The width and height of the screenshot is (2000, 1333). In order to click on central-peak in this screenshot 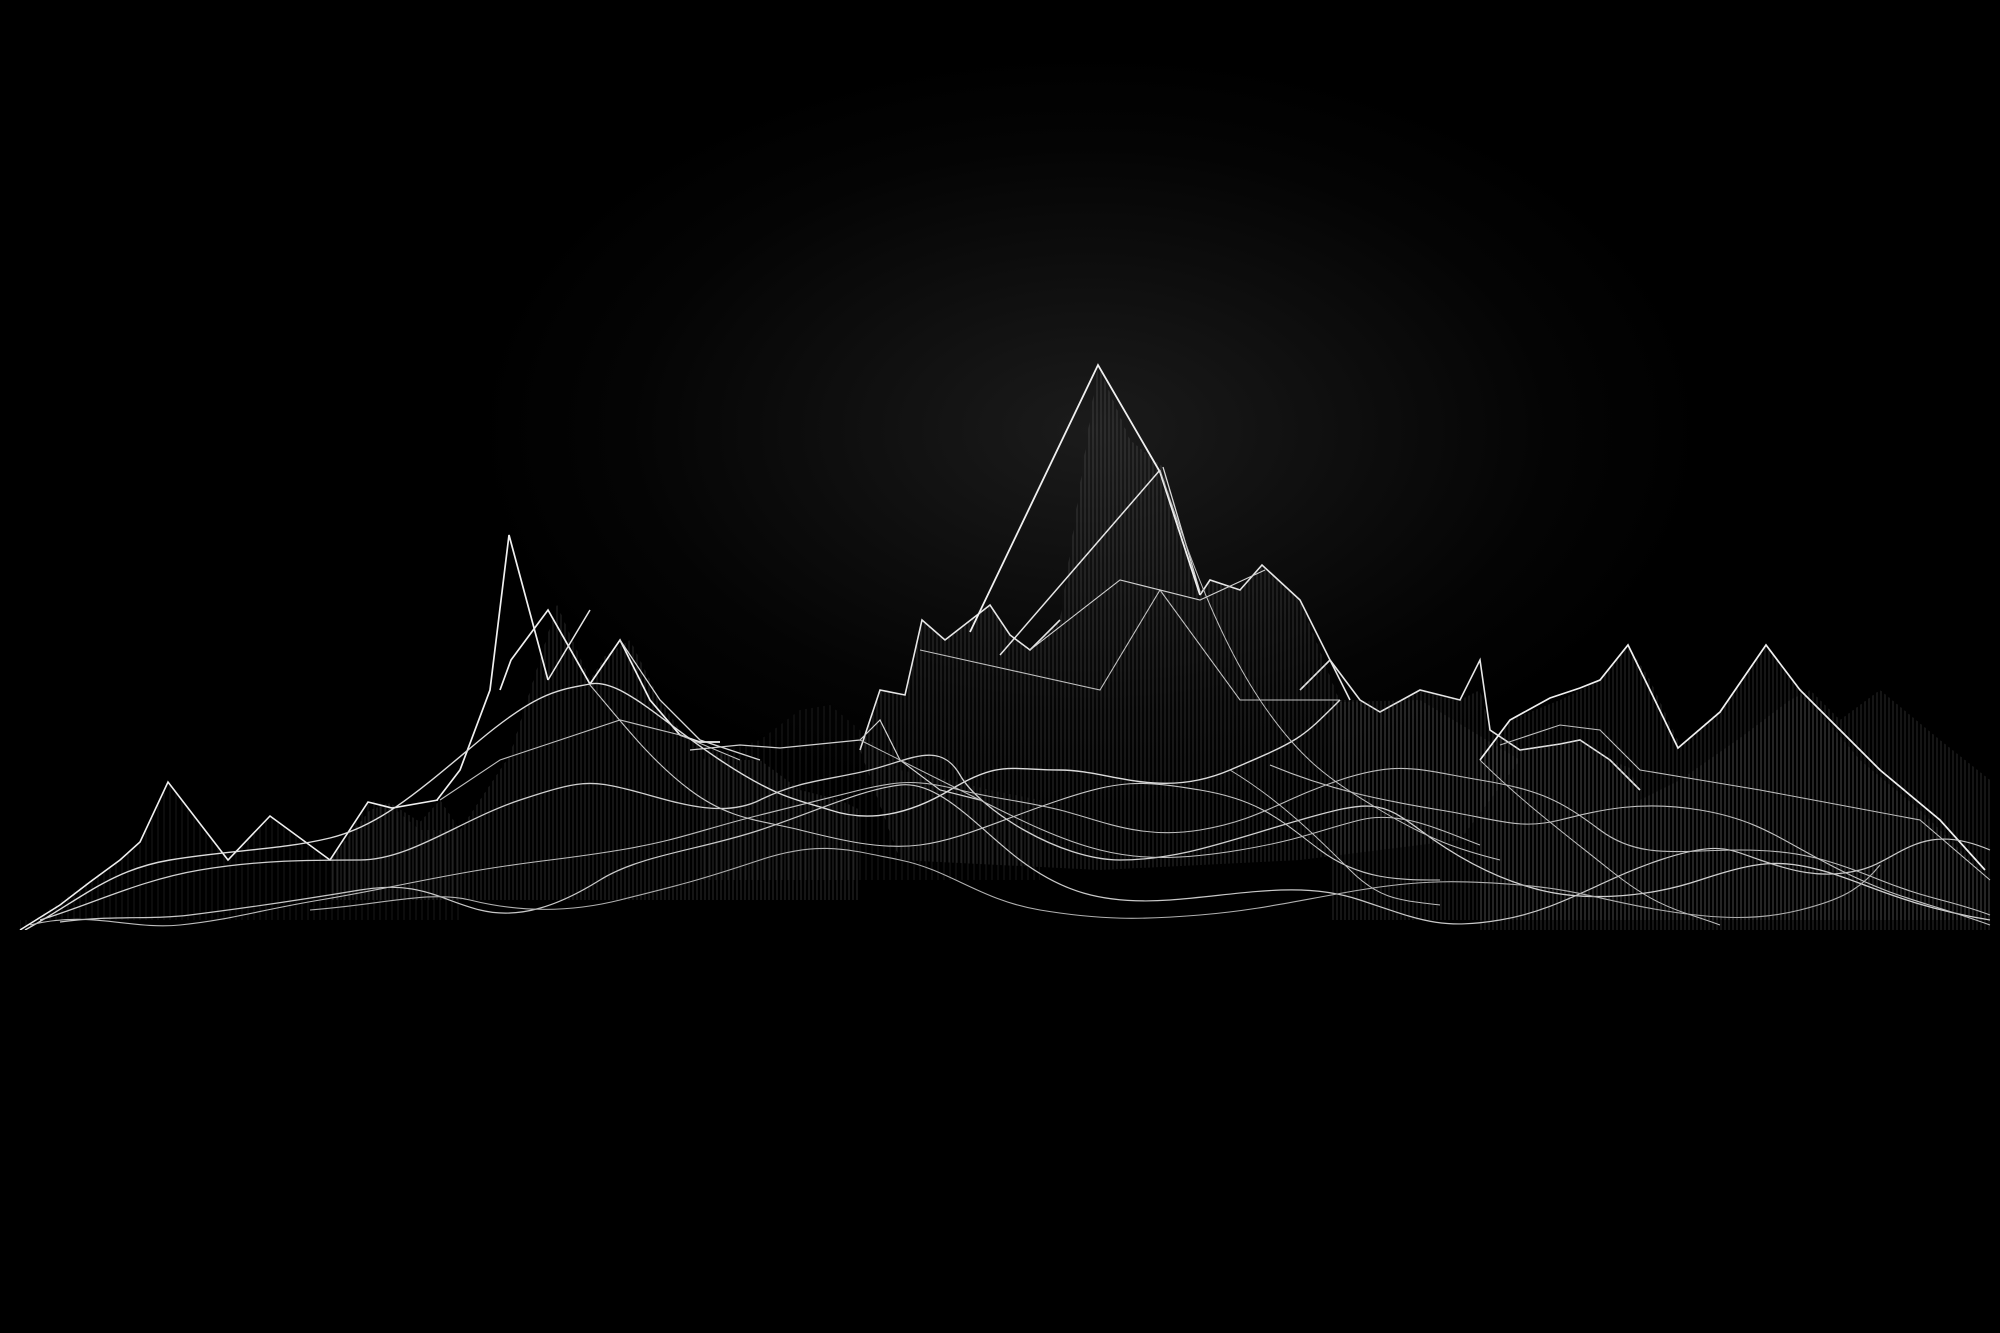, I will do `click(1189, 616)`.